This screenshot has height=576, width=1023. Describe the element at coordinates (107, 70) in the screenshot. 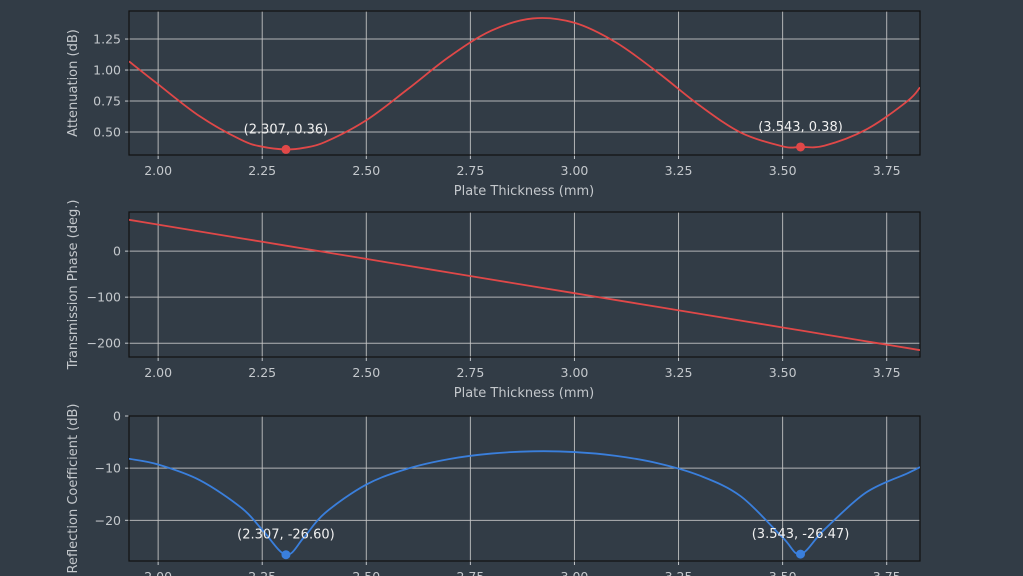

I see `y-tick-label: 1.00` at that location.